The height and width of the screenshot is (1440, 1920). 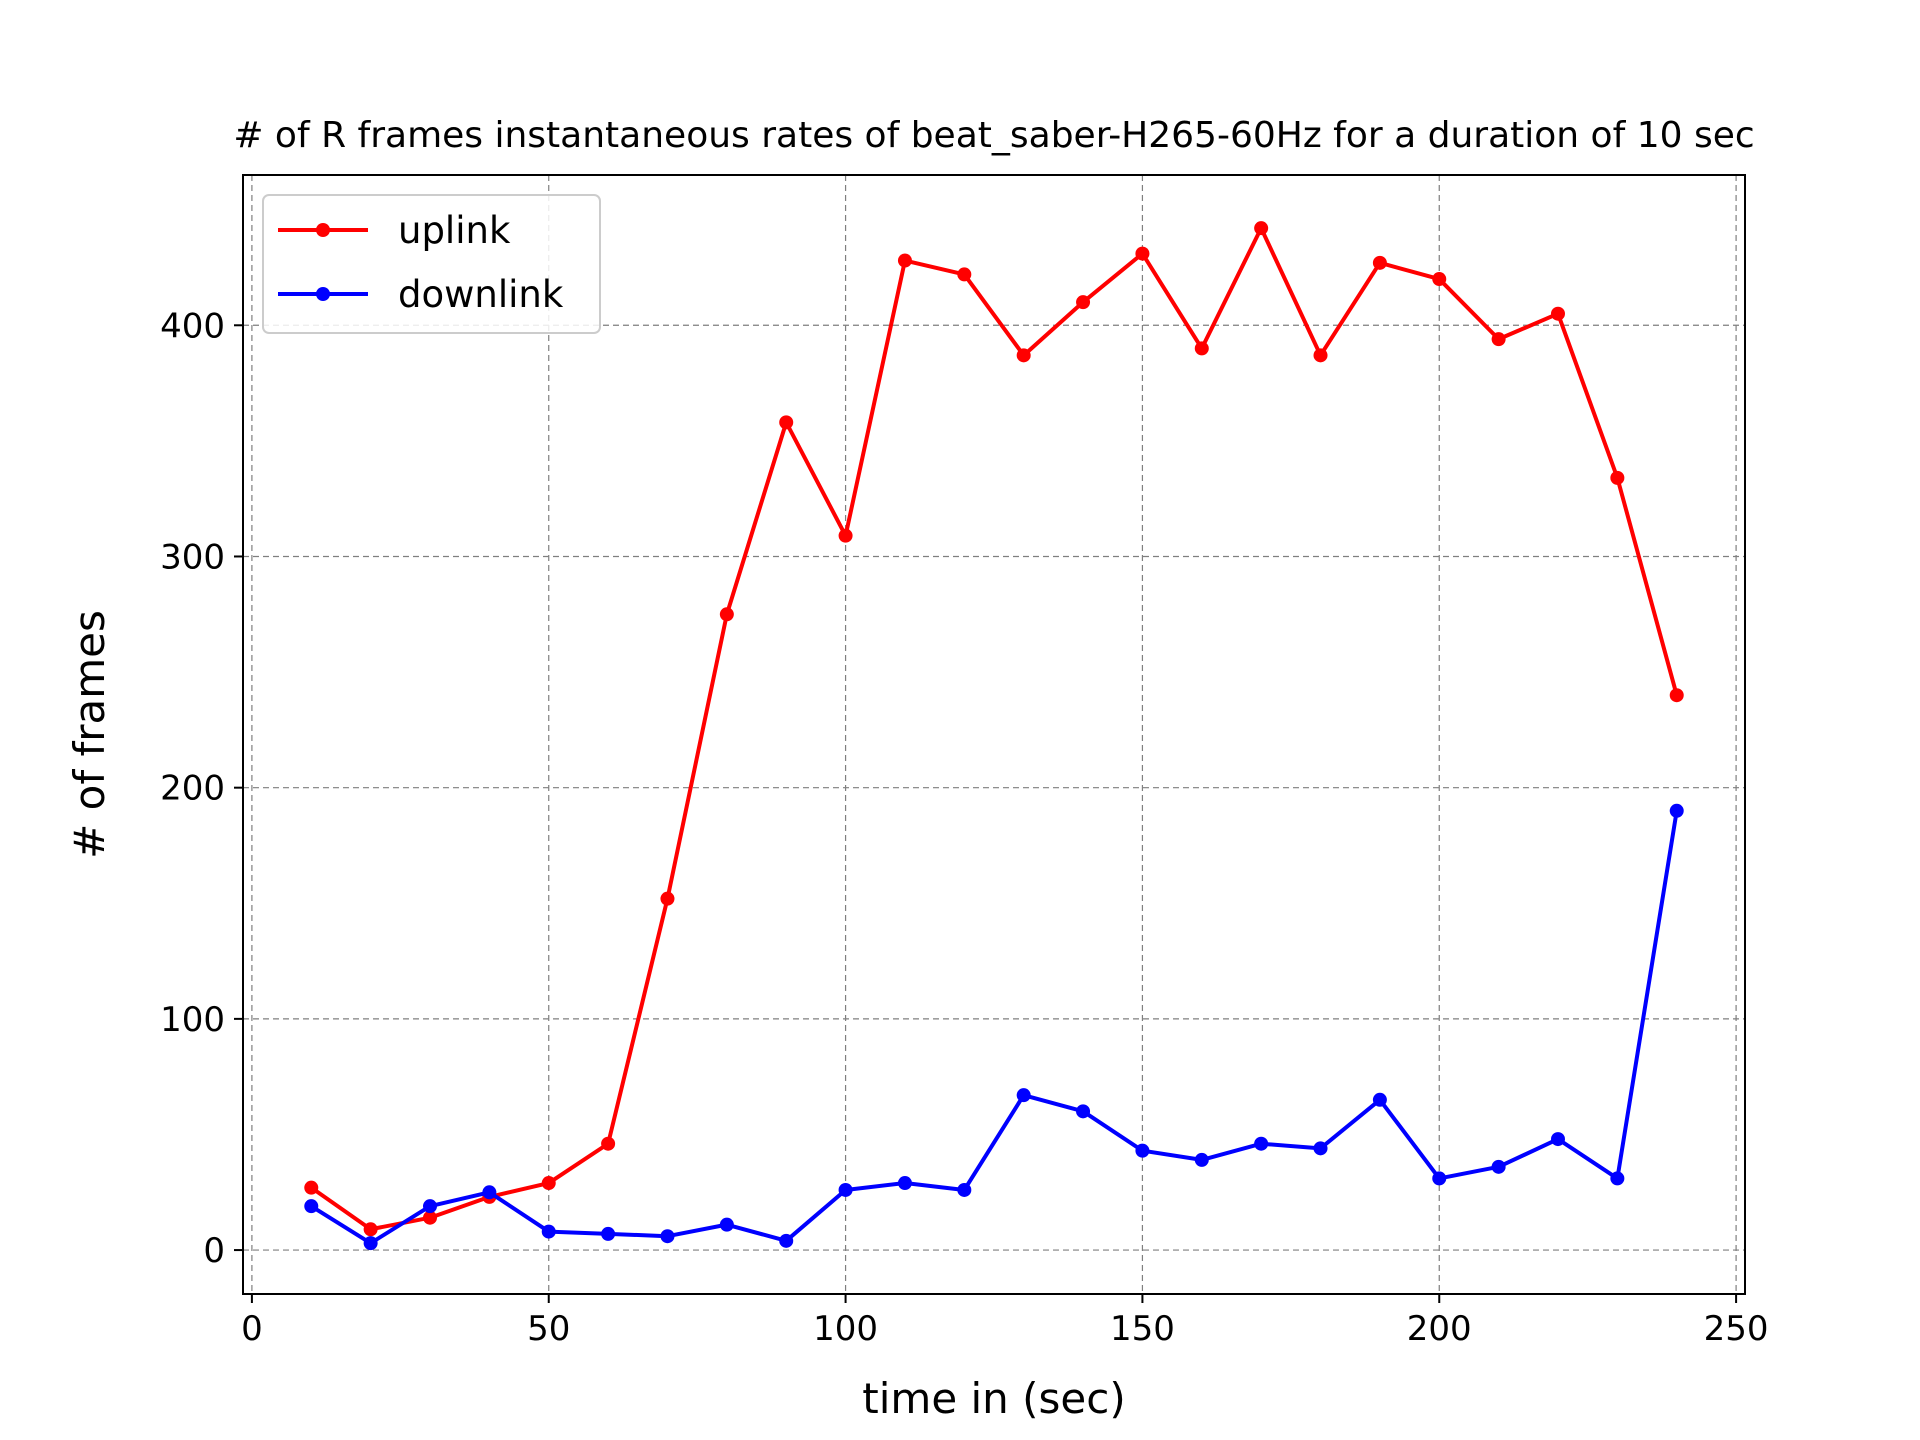 What do you see at coordinates (845, 1329) in the screenshot?
I see `x-tick-label: 100` at bounding box center [845, 1329].